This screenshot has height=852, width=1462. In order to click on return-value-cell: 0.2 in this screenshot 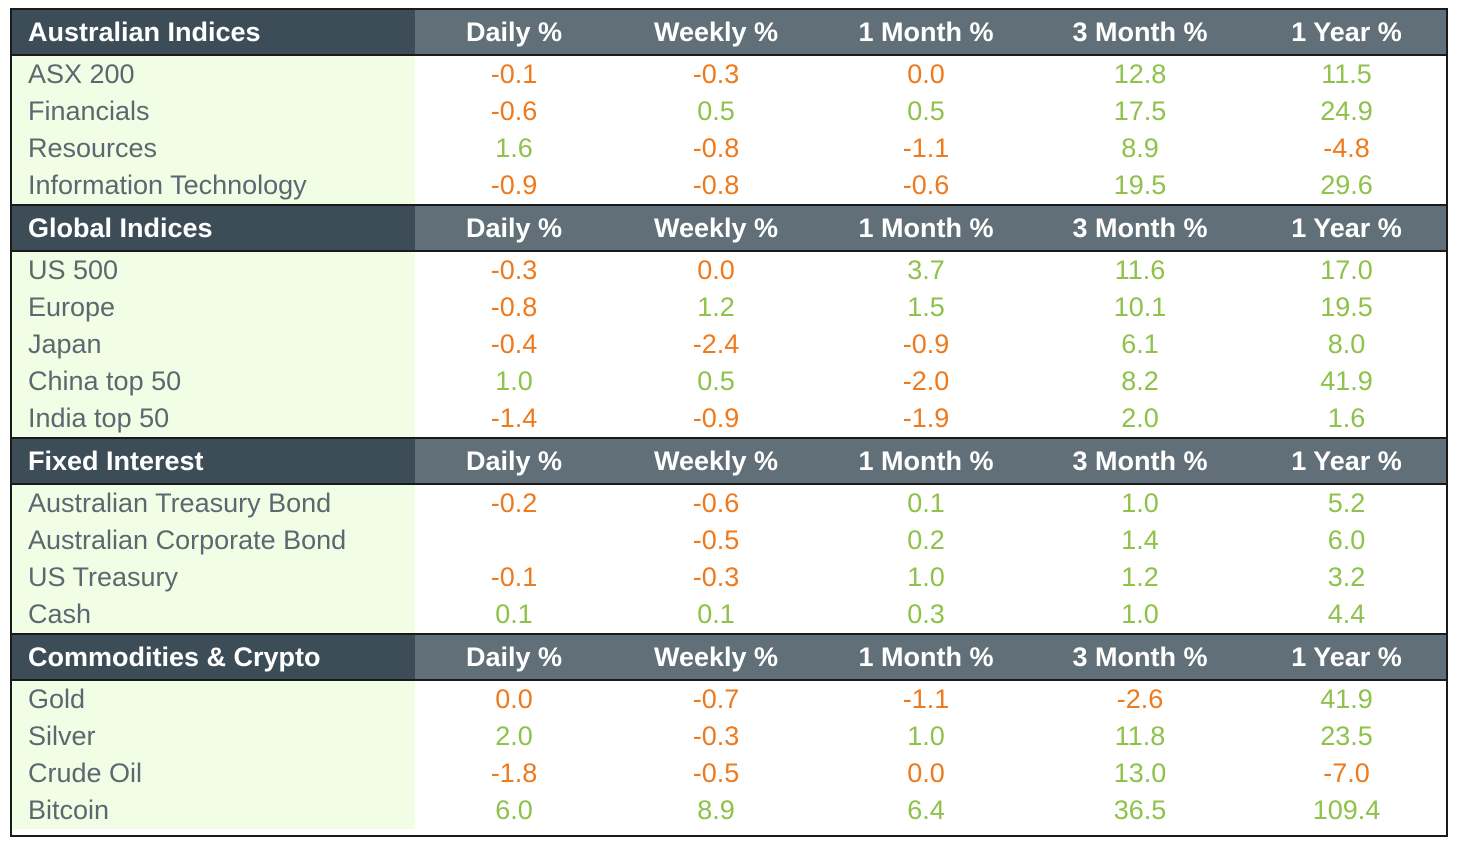, I will do `click(926, 540)`.